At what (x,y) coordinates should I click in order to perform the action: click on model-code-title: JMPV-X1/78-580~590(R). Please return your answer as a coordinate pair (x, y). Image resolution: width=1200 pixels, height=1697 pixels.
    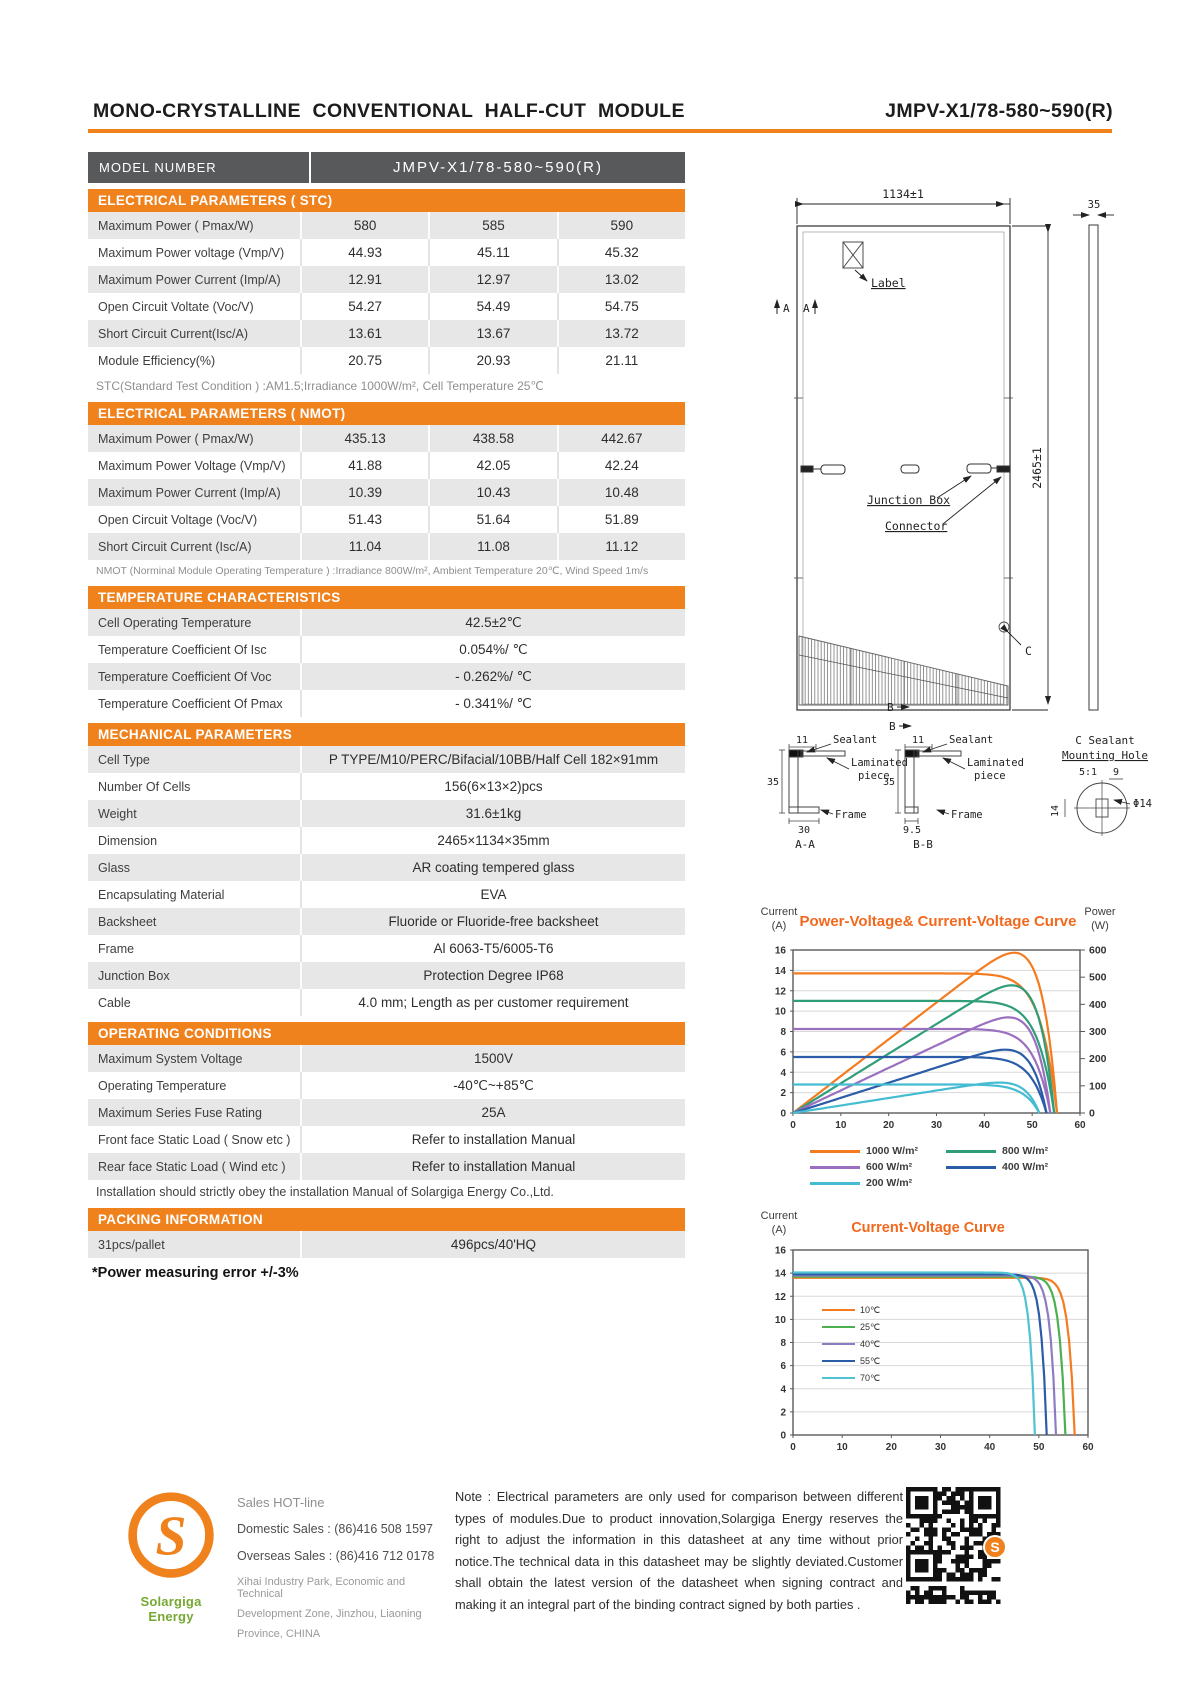
    Looking at the image, I should click on (999, 111).